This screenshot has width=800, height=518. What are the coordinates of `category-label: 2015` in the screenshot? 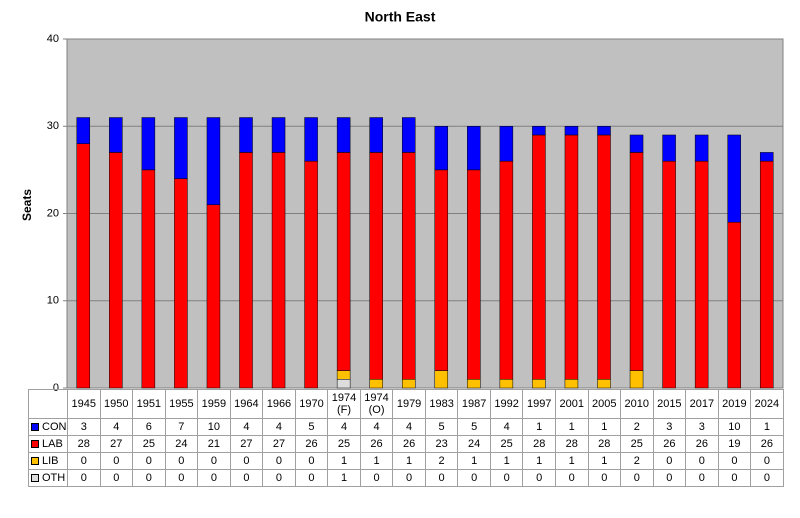 It's located at (669, 404).